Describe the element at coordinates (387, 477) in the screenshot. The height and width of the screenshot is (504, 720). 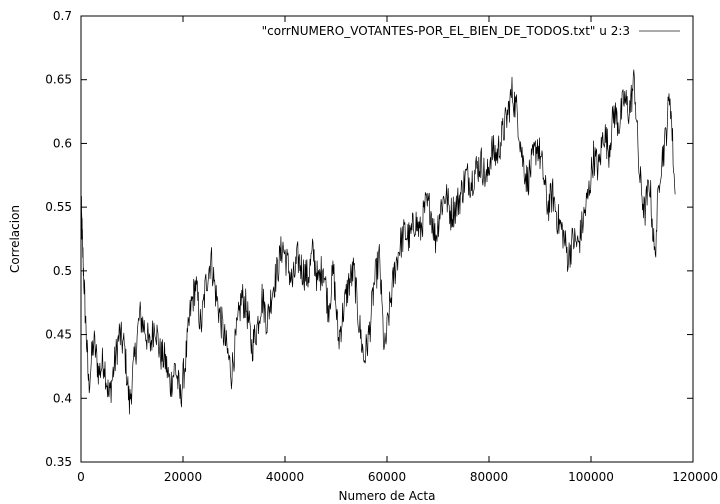
I see `x-tick-label: 60000` at that location.